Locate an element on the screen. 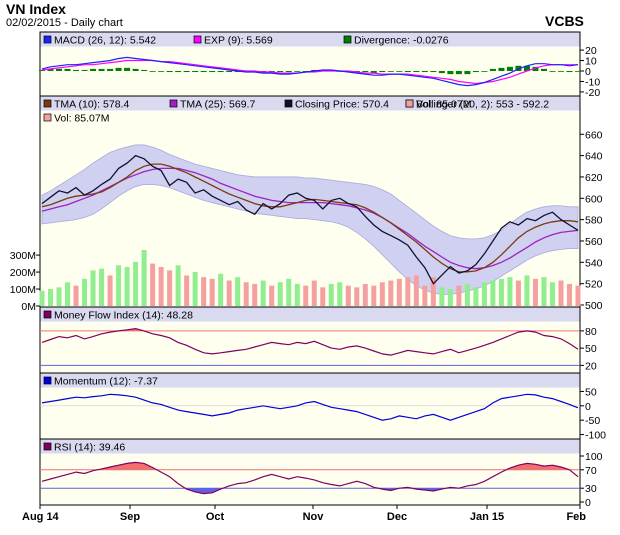 The image size is (620, 535). volume-tick-label: 100M is located at coordinates (23, 290).